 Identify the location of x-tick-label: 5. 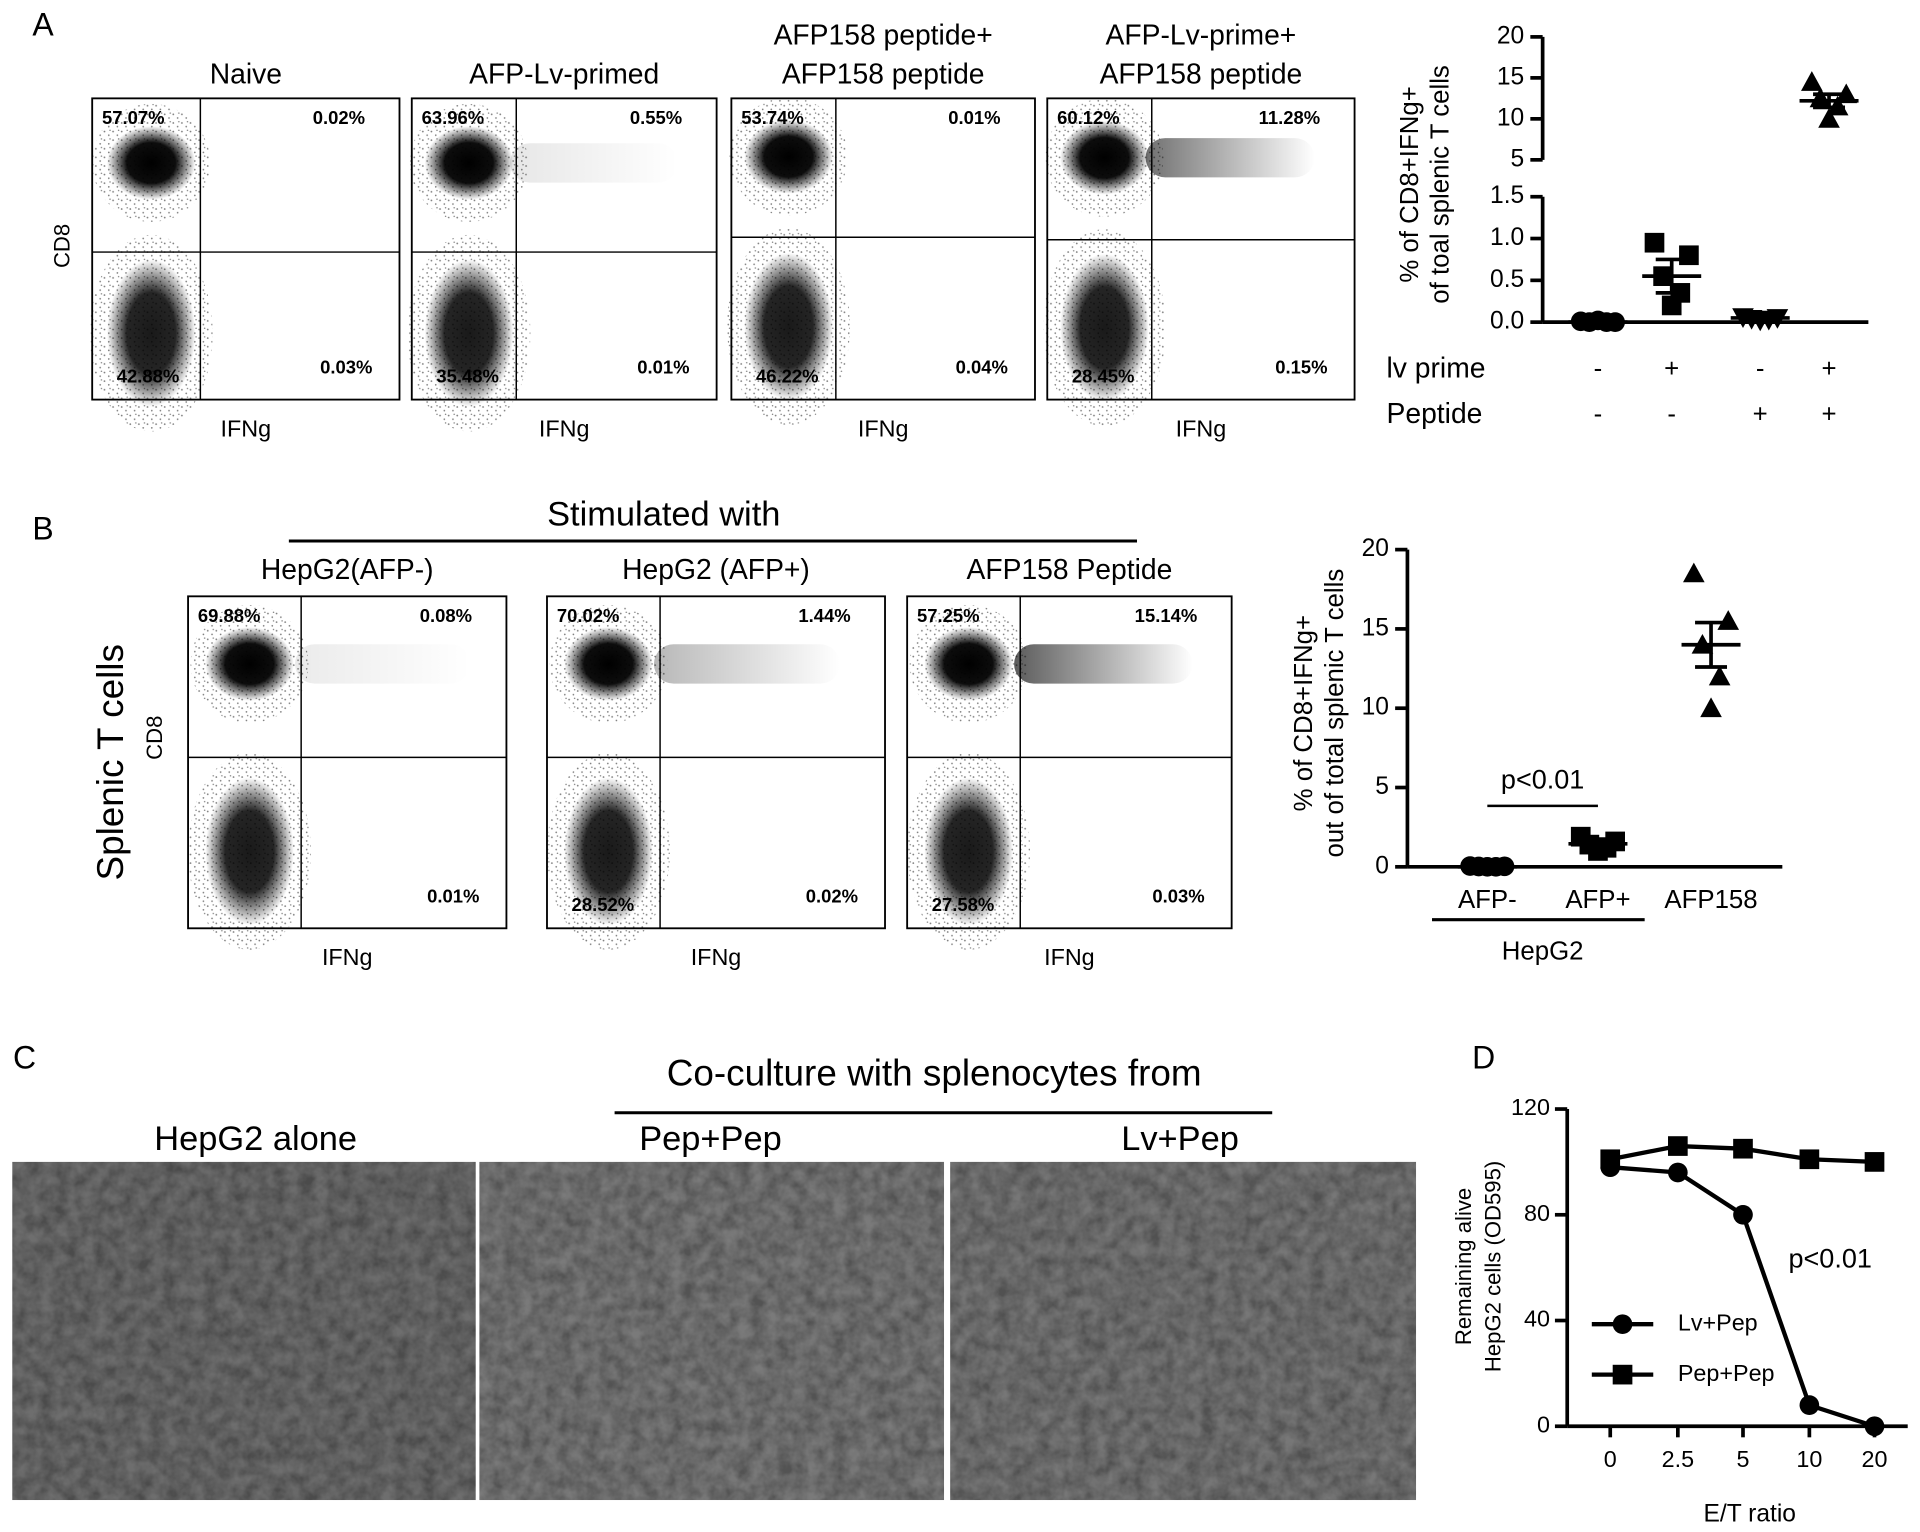
(1743, 1459).